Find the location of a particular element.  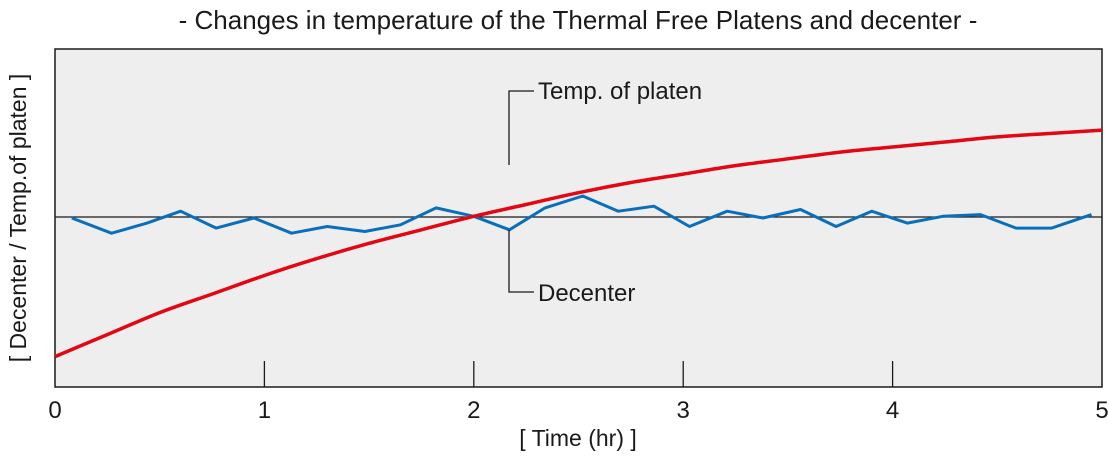

x-axis-label: [ Time (hr) ] is located at coordinates (578, 438).